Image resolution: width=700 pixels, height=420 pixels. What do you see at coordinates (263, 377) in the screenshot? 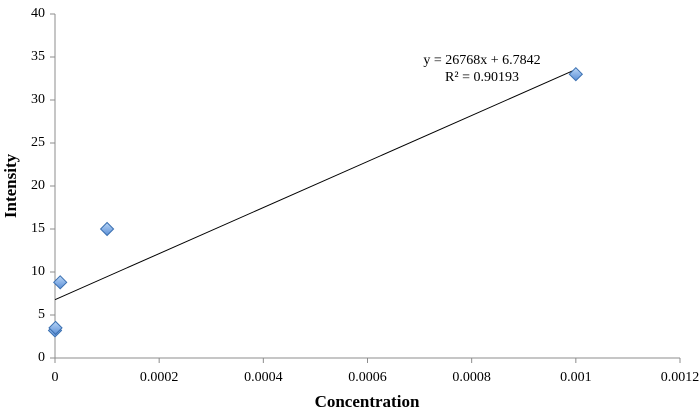
I see `x-tick-label: 0.0004` at bounding box center [263, 377].